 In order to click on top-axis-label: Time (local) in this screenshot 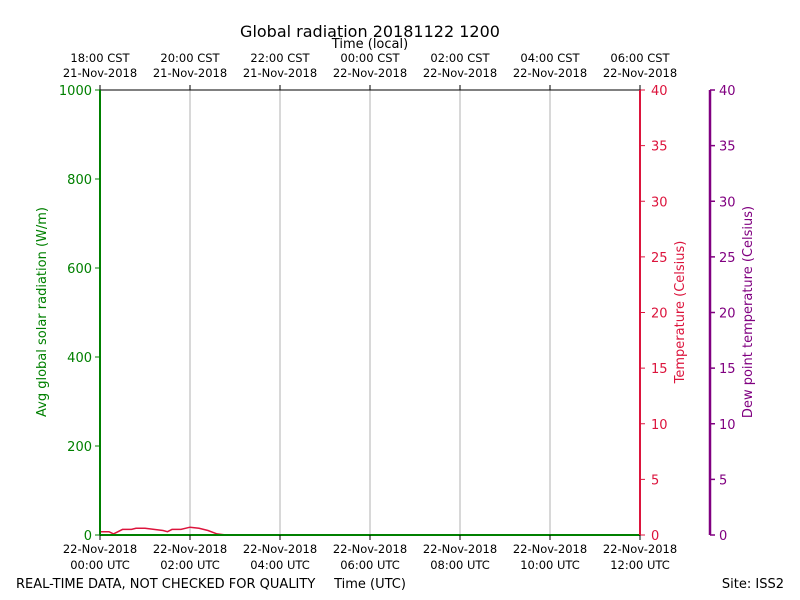, I will do `click(369, 44)`.